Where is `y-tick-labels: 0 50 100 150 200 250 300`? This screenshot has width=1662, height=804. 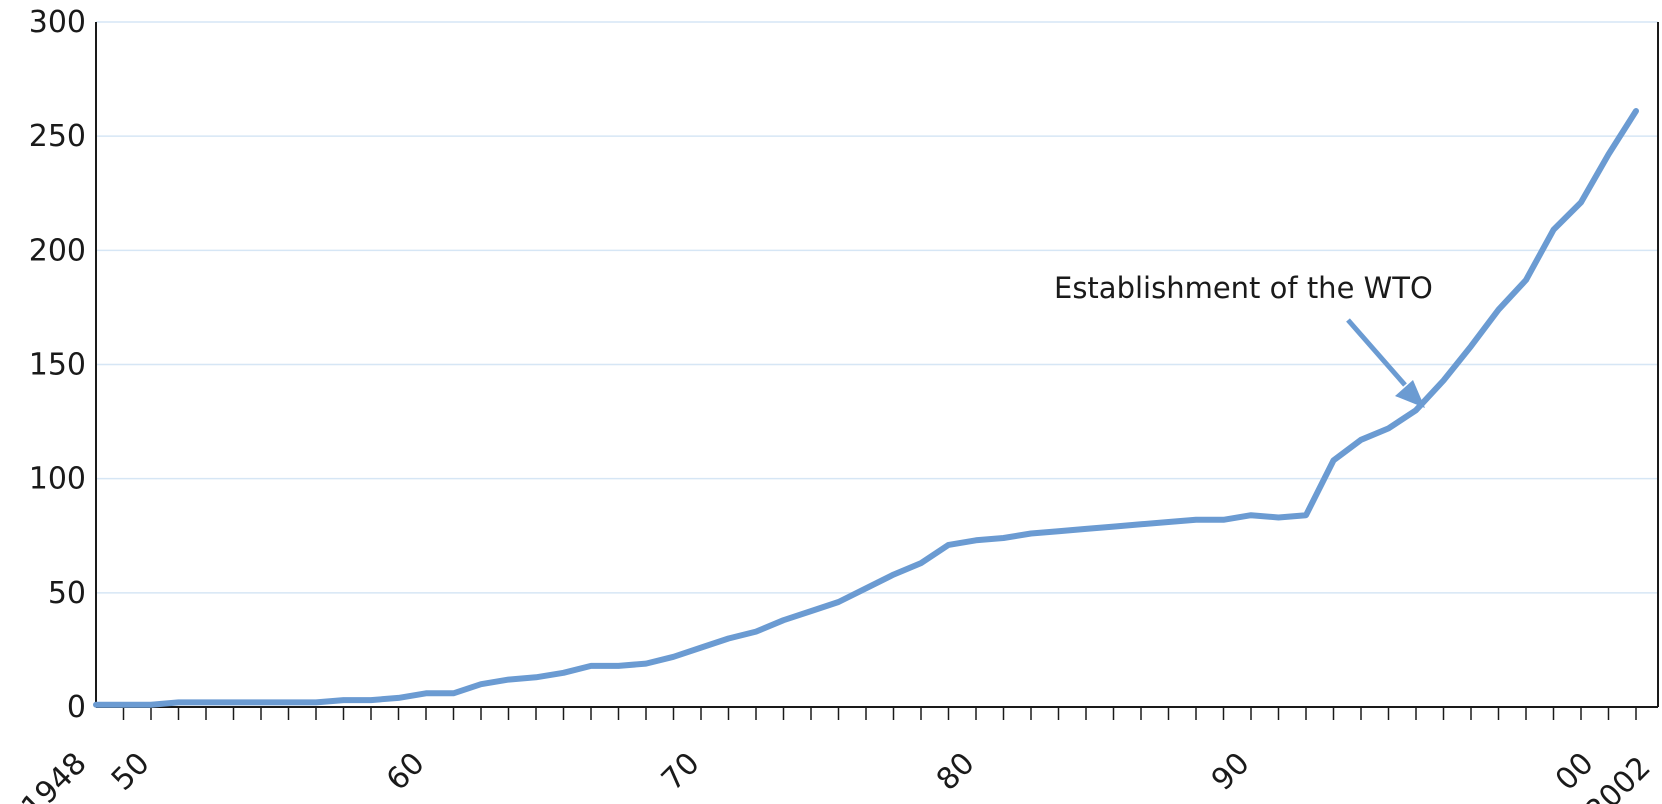
y-tick-labels: 0 50 100 150 200 250 300 is located at coordinates (57, 365).